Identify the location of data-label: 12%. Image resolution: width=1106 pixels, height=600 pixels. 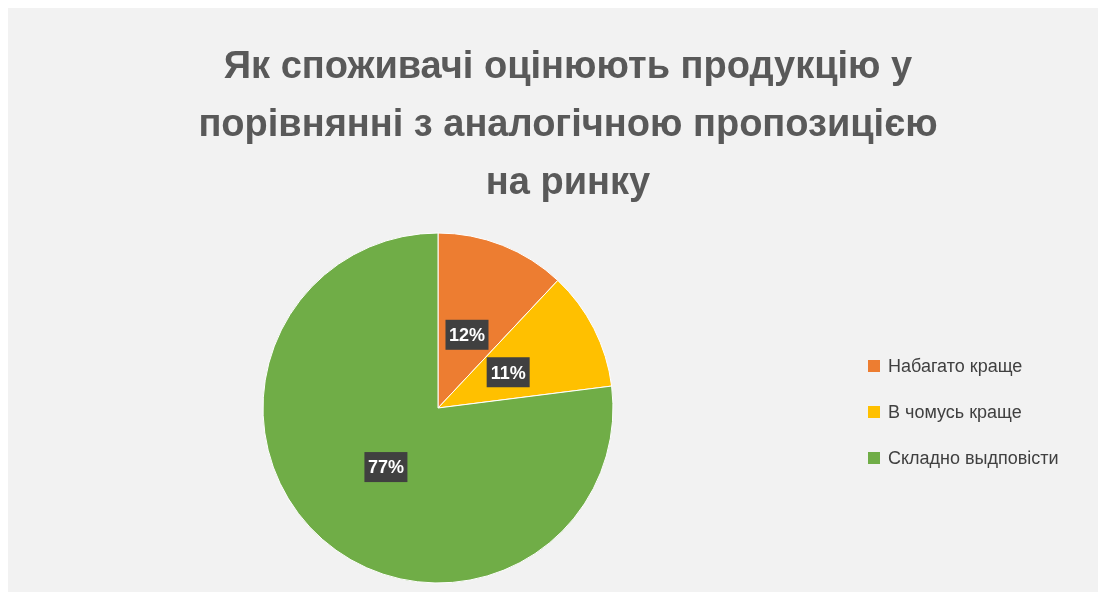
(467, 335).